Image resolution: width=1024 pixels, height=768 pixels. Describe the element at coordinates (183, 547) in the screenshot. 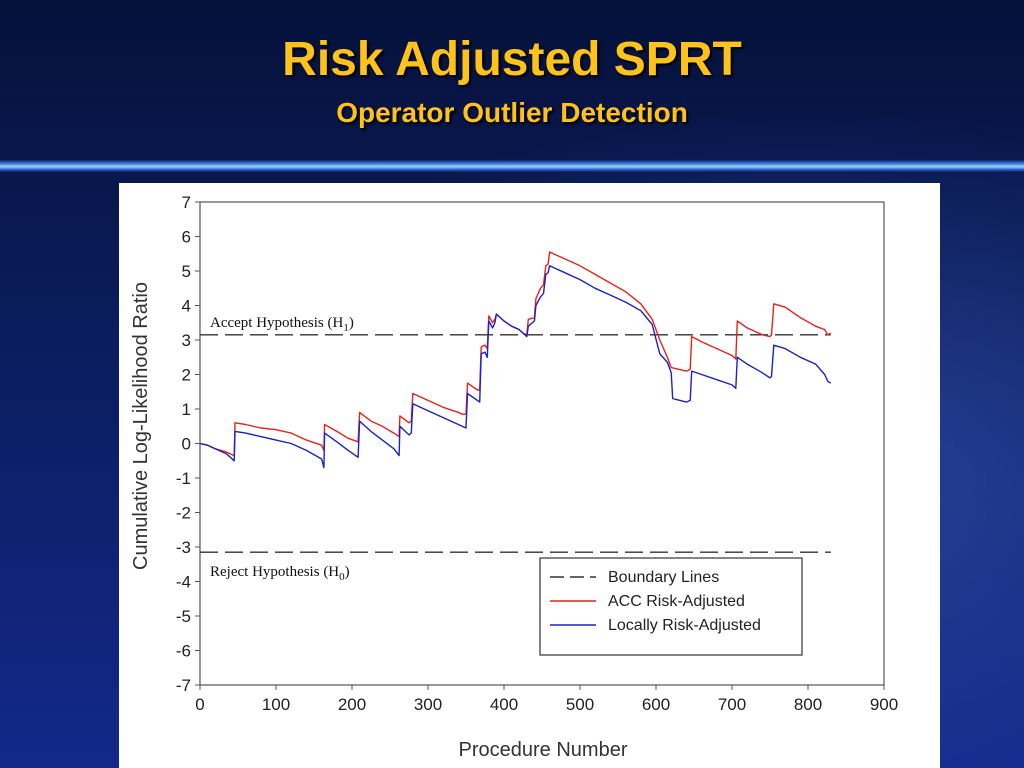

I see `y-tick-label: -3` at that location.